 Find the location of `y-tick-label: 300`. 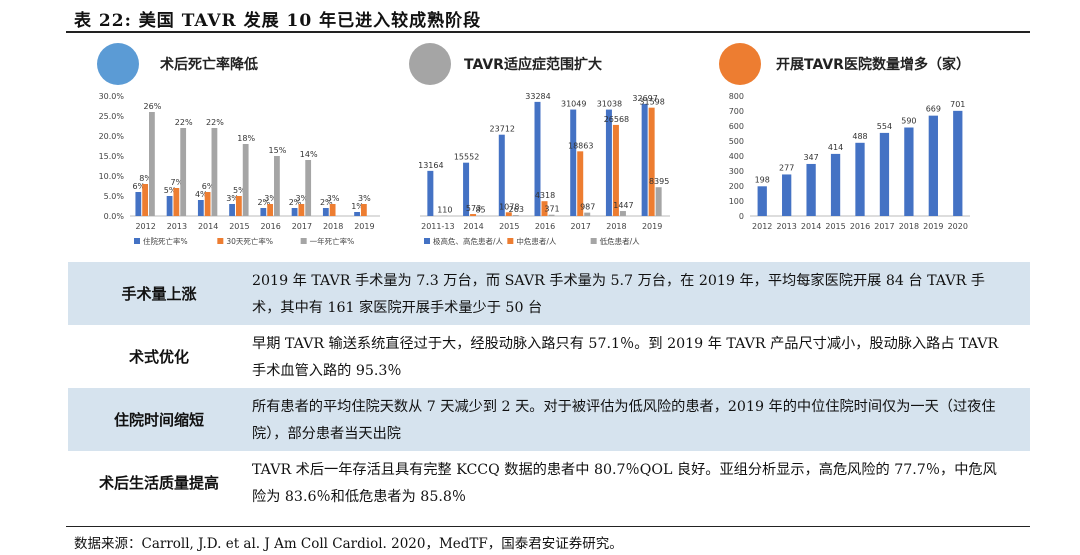

y-tick-label: 300 is located at coordinates (736, 171).